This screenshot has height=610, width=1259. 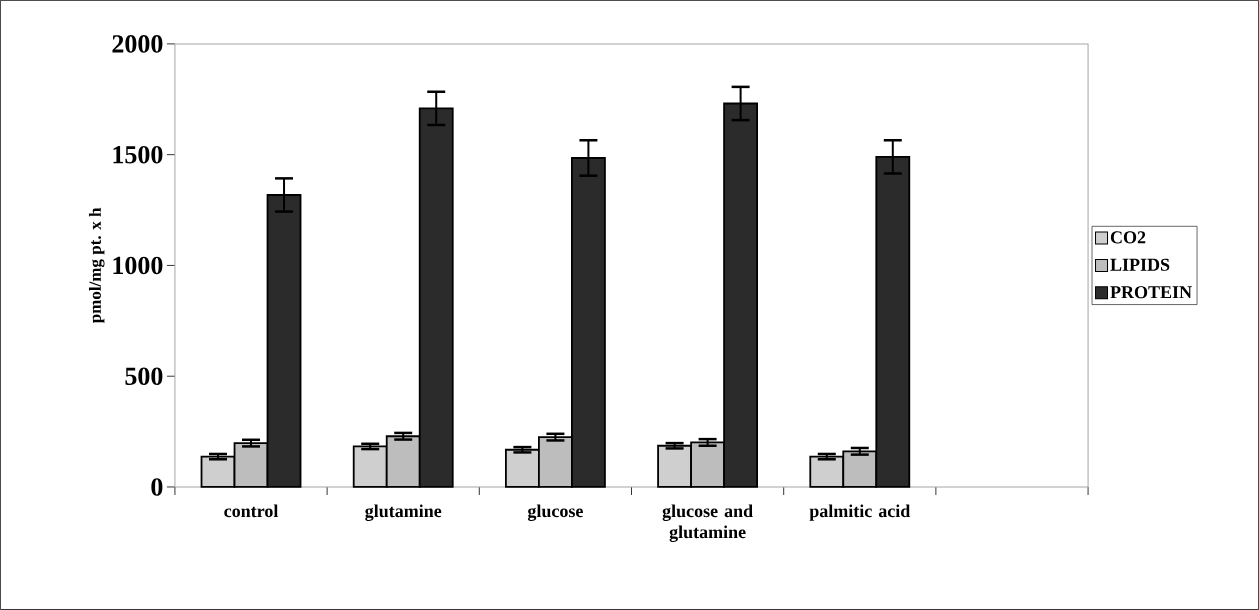 I want to click on y-axis-title: pmol/mg pt. x h, so click(x=96, y=265).